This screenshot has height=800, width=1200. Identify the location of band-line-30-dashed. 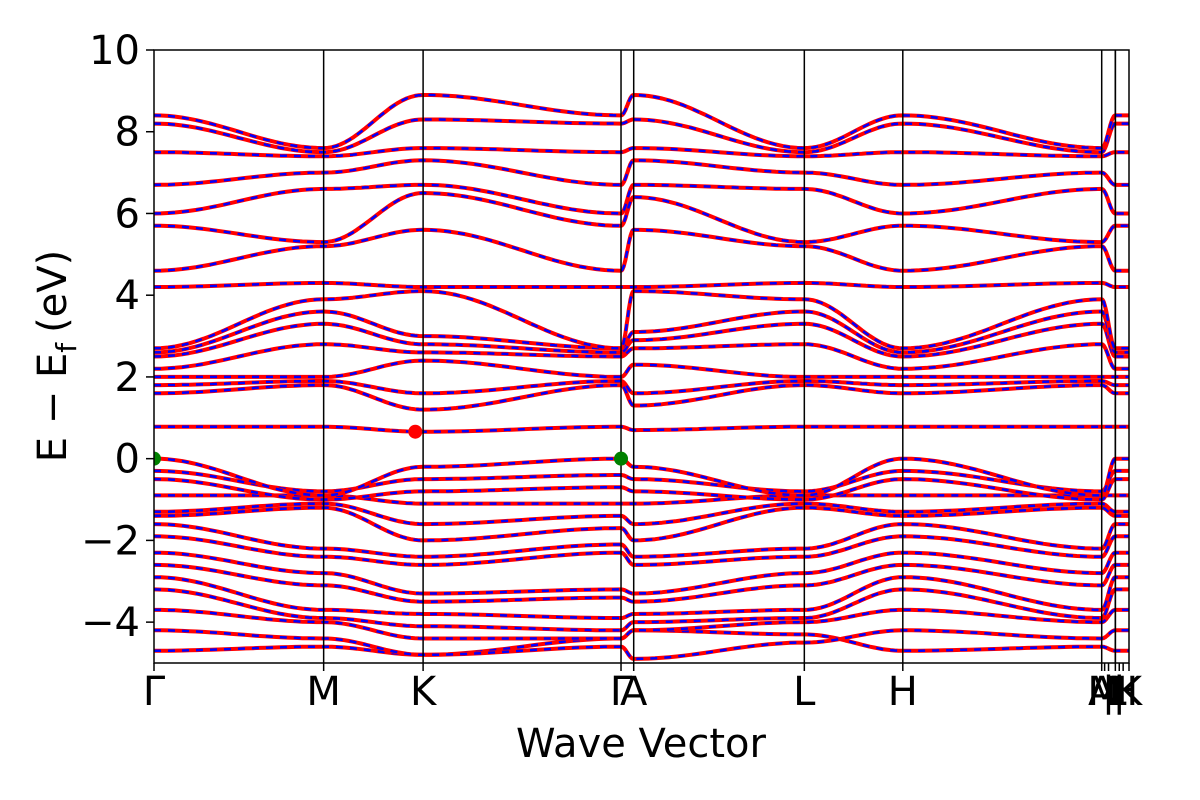
(641, 121).